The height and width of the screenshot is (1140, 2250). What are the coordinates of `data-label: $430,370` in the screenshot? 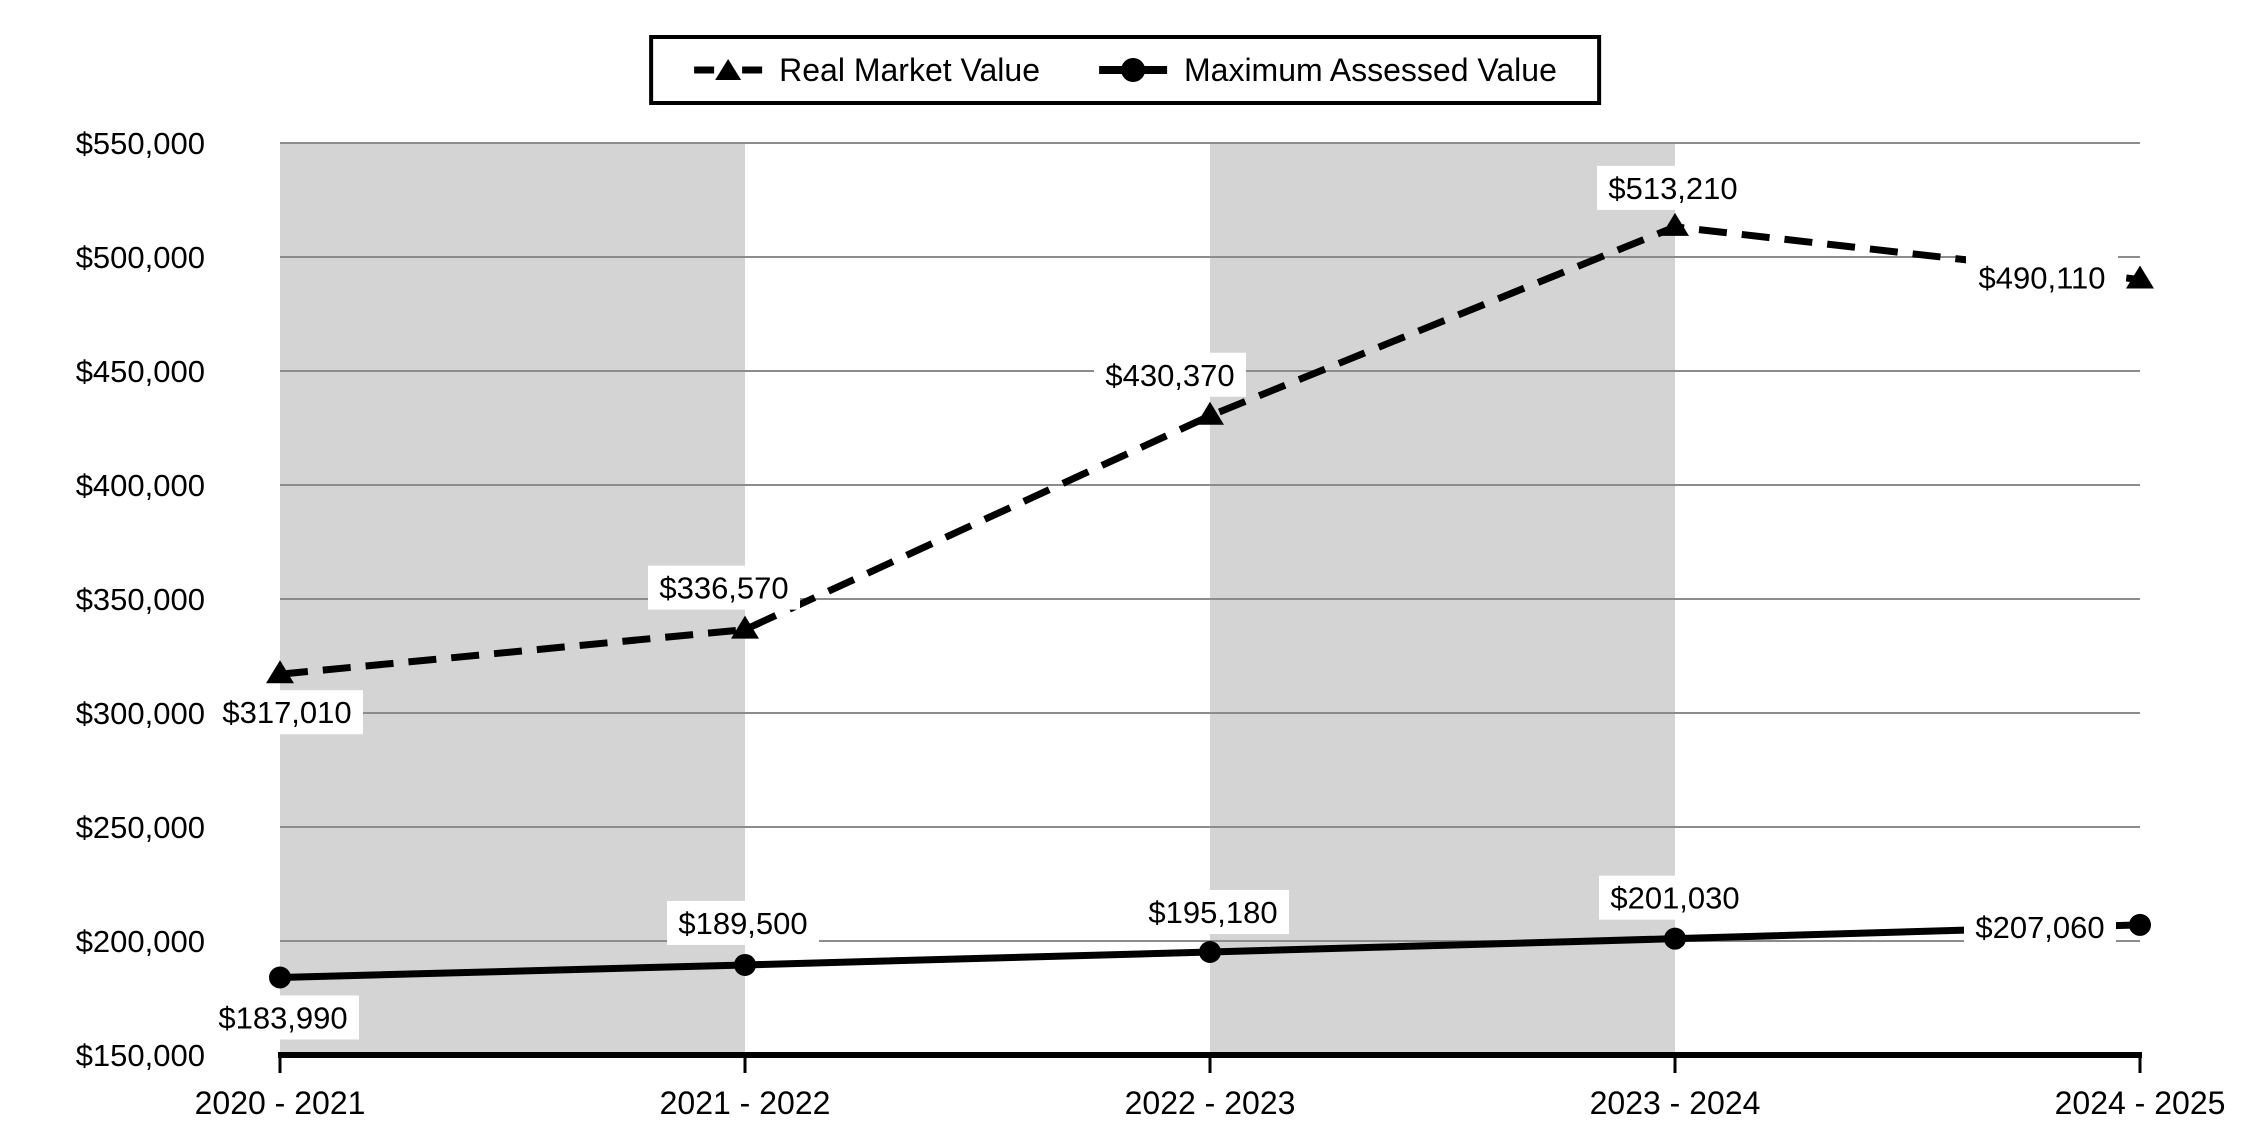 It's located at (1169, 375).